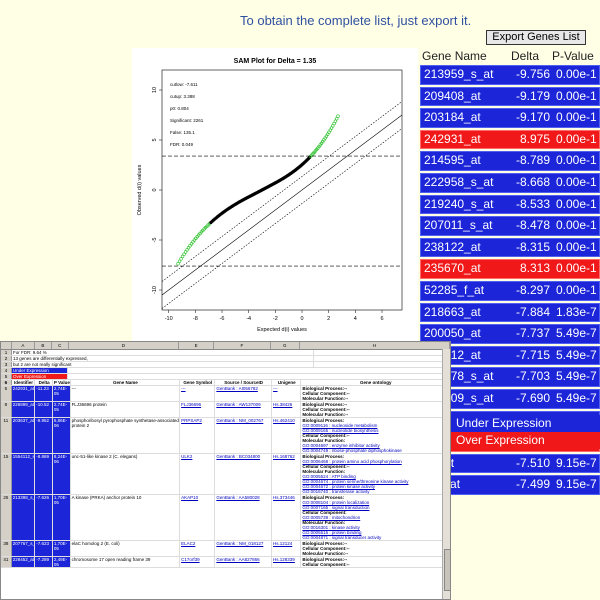 The height and width of the screenshot is (600, 600). I want to click on sheet-cell-sym: ULK2, so click(198, 474).